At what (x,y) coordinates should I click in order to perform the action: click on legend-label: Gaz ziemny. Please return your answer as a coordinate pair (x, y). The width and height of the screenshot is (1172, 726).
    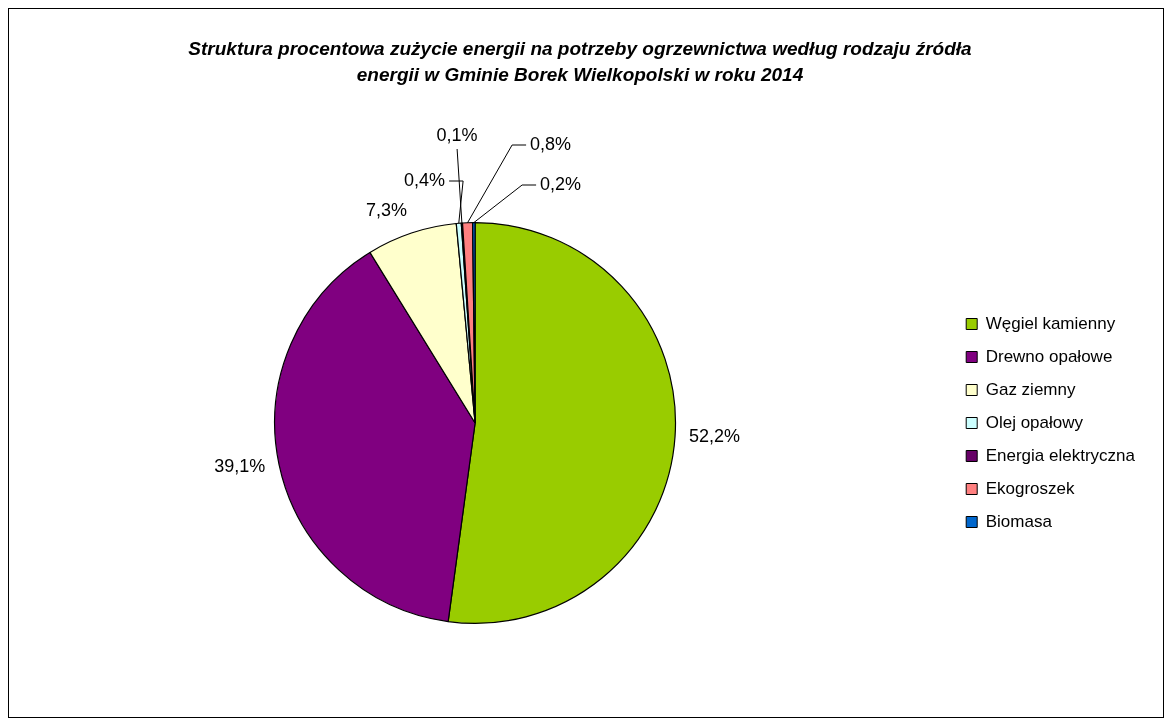
    Looking at the image, I should click on (1030, 389).